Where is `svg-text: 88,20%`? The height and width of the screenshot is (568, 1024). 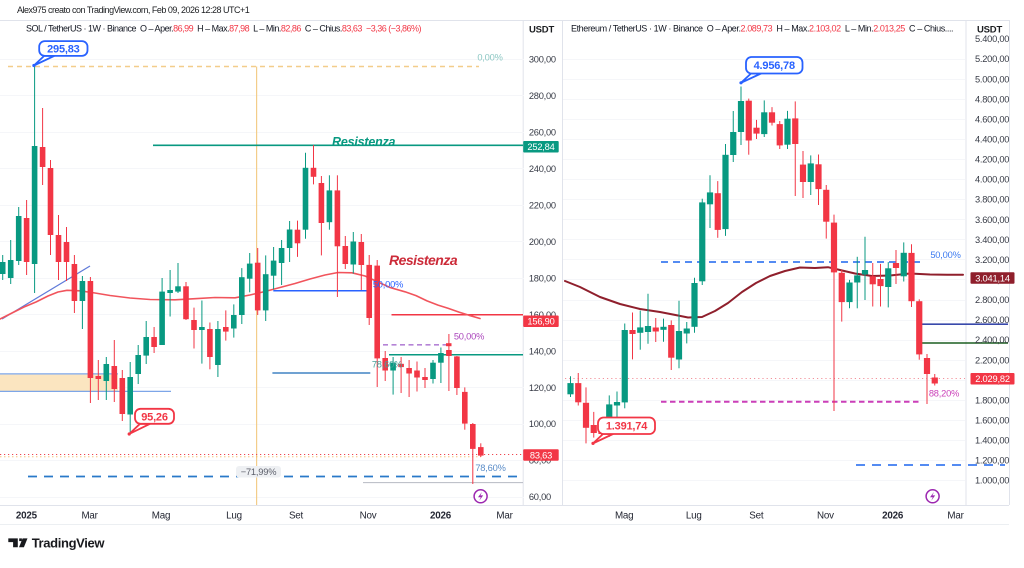
svg-text: 88,20% is located at coordinates (944, 394).